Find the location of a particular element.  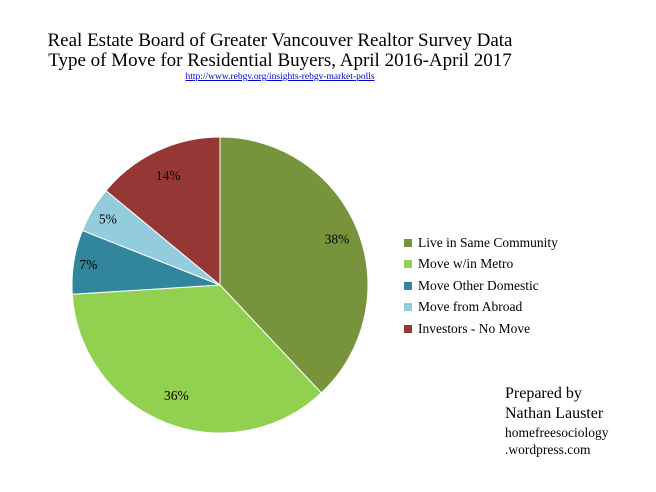

legend-item-5: Investors - No Move is located at coordinates (481, 329).